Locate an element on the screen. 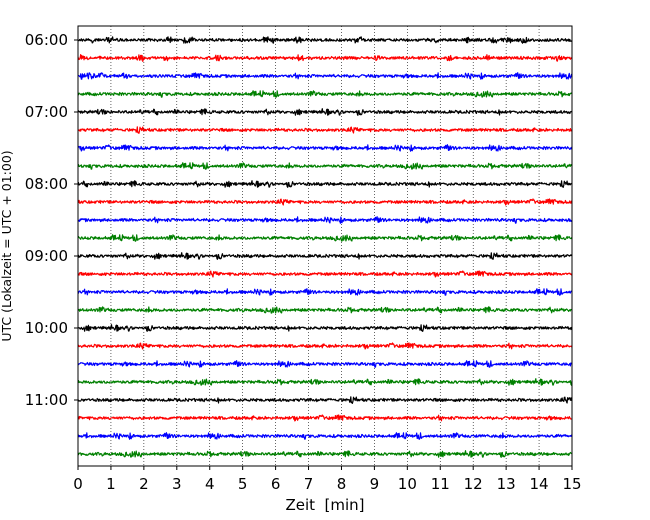 The image size is (650, 520). x-axis-label: Zeit [min] is located at coordinates (324, 505).